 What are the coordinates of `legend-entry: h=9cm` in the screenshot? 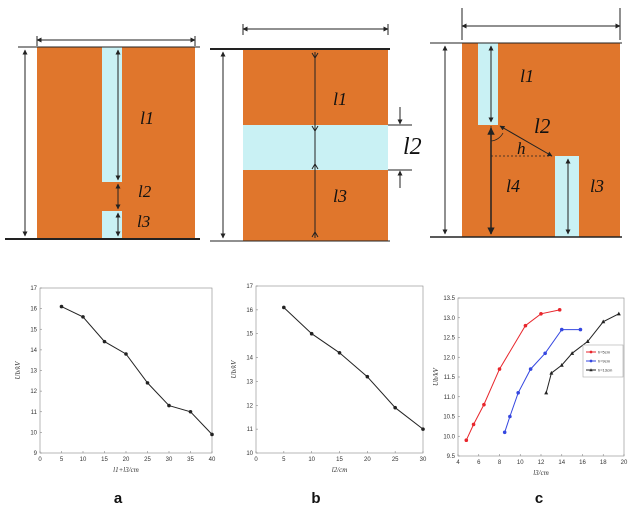 It's located at (604, 361).